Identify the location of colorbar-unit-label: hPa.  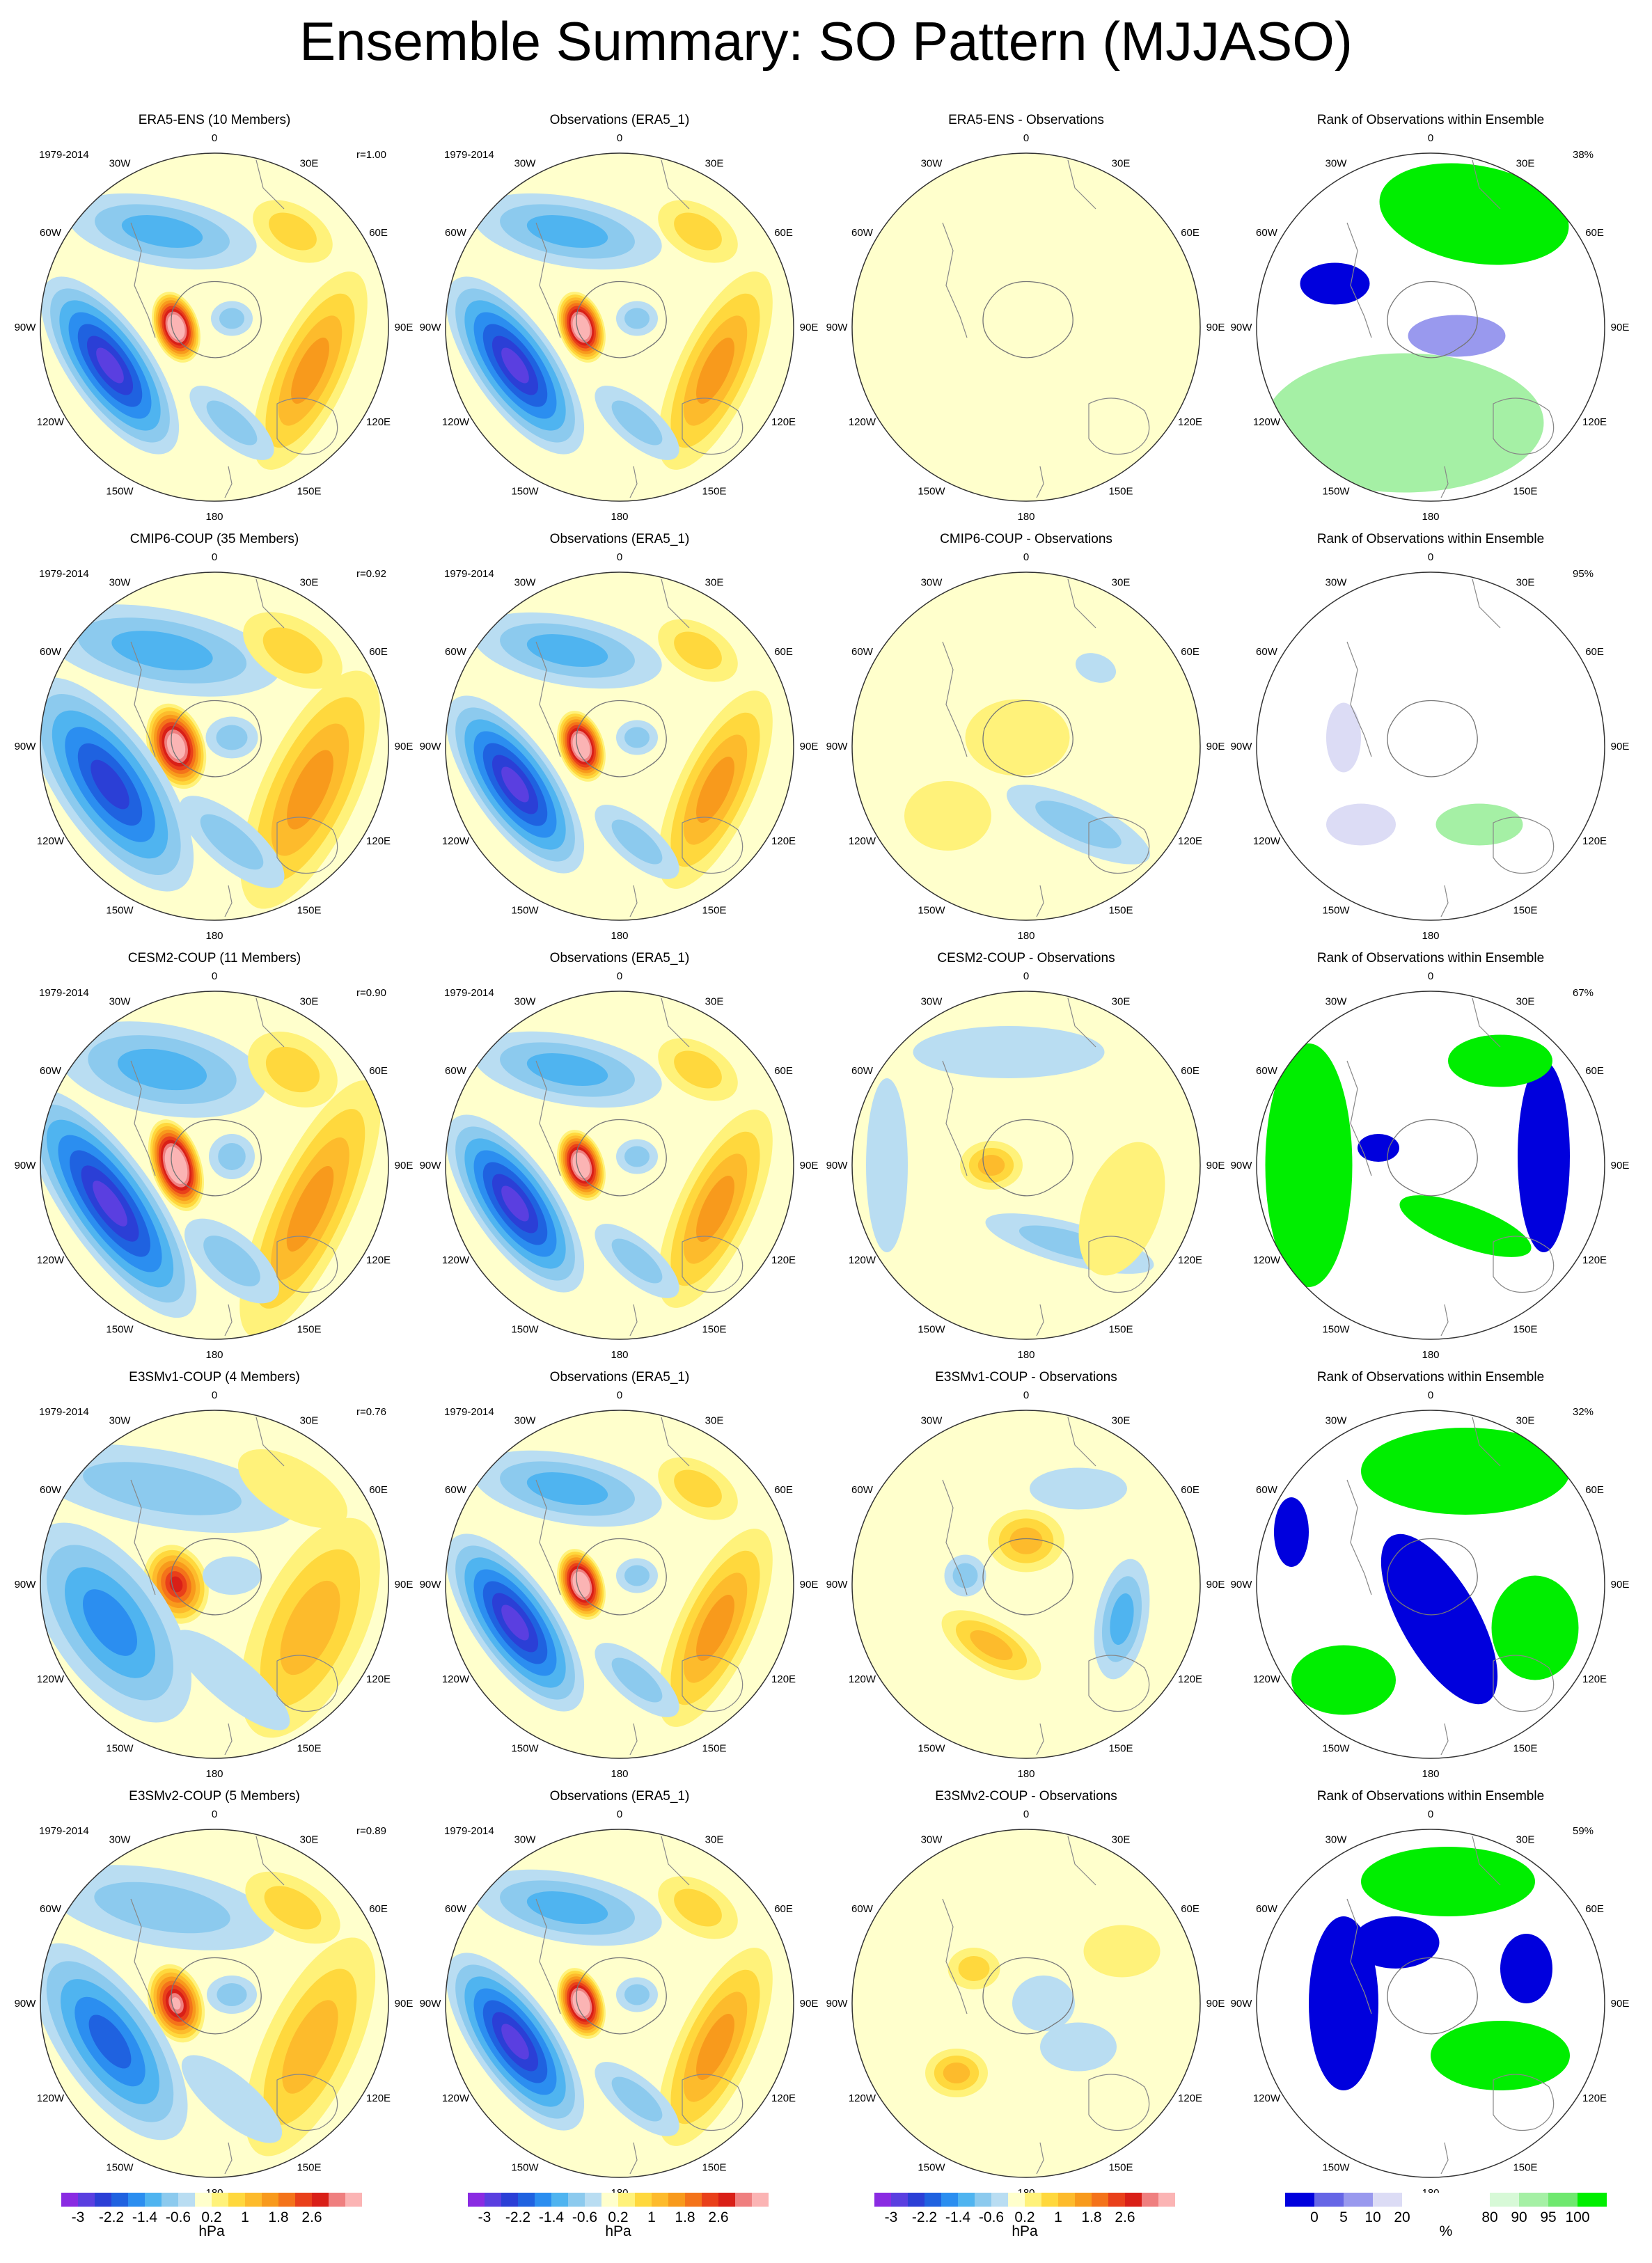
(211, 2231).